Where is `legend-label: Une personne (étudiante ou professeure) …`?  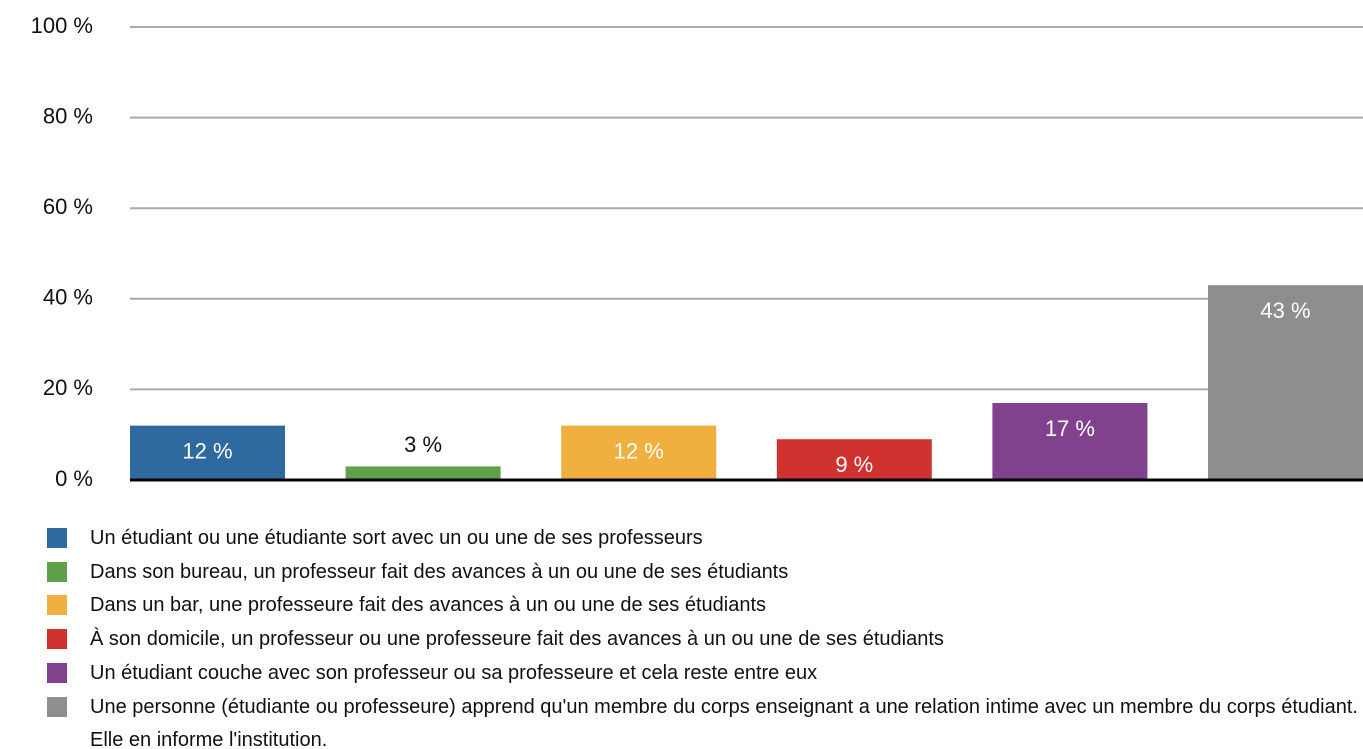
legend-label: Une personne (étudiante ou professeure) … is located at coordinates (724, 722).